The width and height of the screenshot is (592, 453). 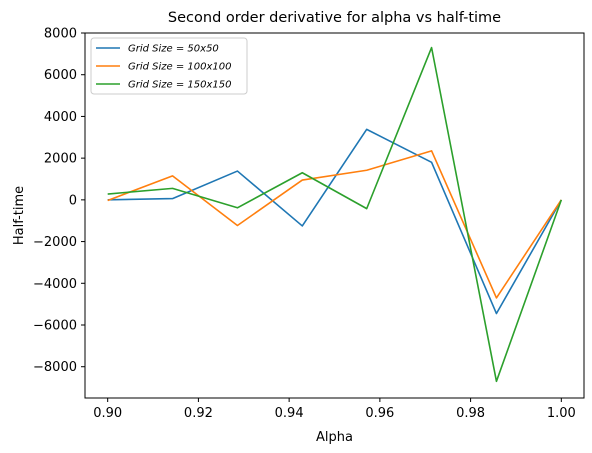 I want to click on y-axis-label: Half-time, so click(x=19, y=215).